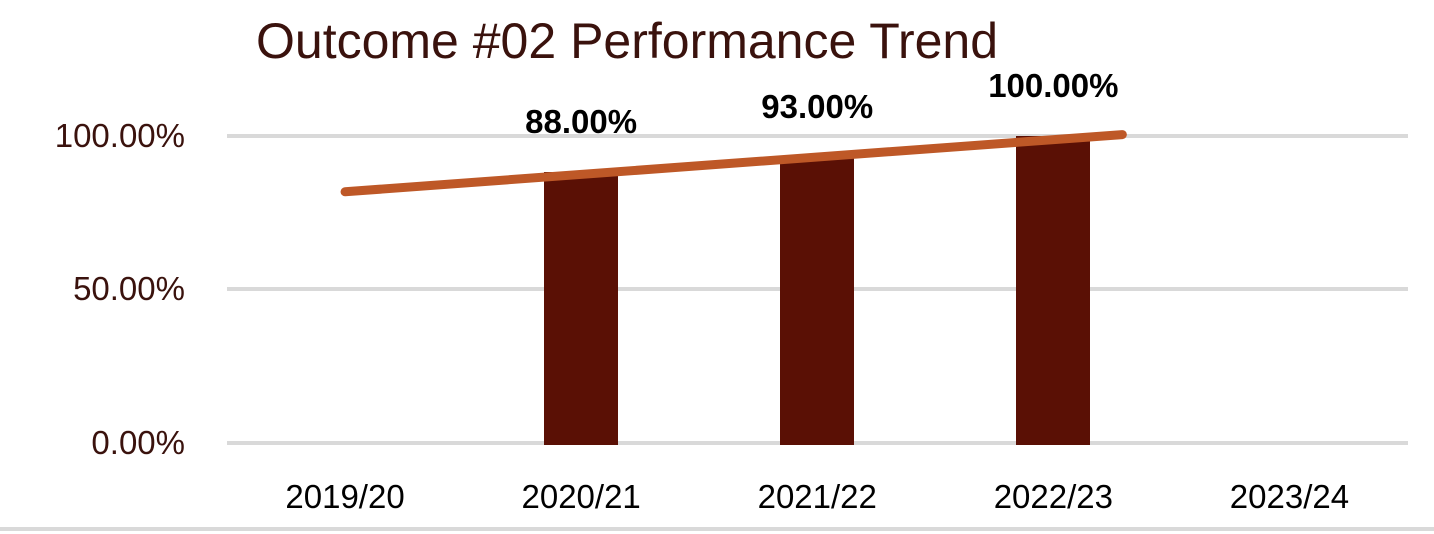 Image resolution: width=1434 pixels, height=534 pixels. What do you see at coordinates (129, 289) in the screenshot?
I see `y-tick-50: 50.00%` at bounding box center [129, 289].